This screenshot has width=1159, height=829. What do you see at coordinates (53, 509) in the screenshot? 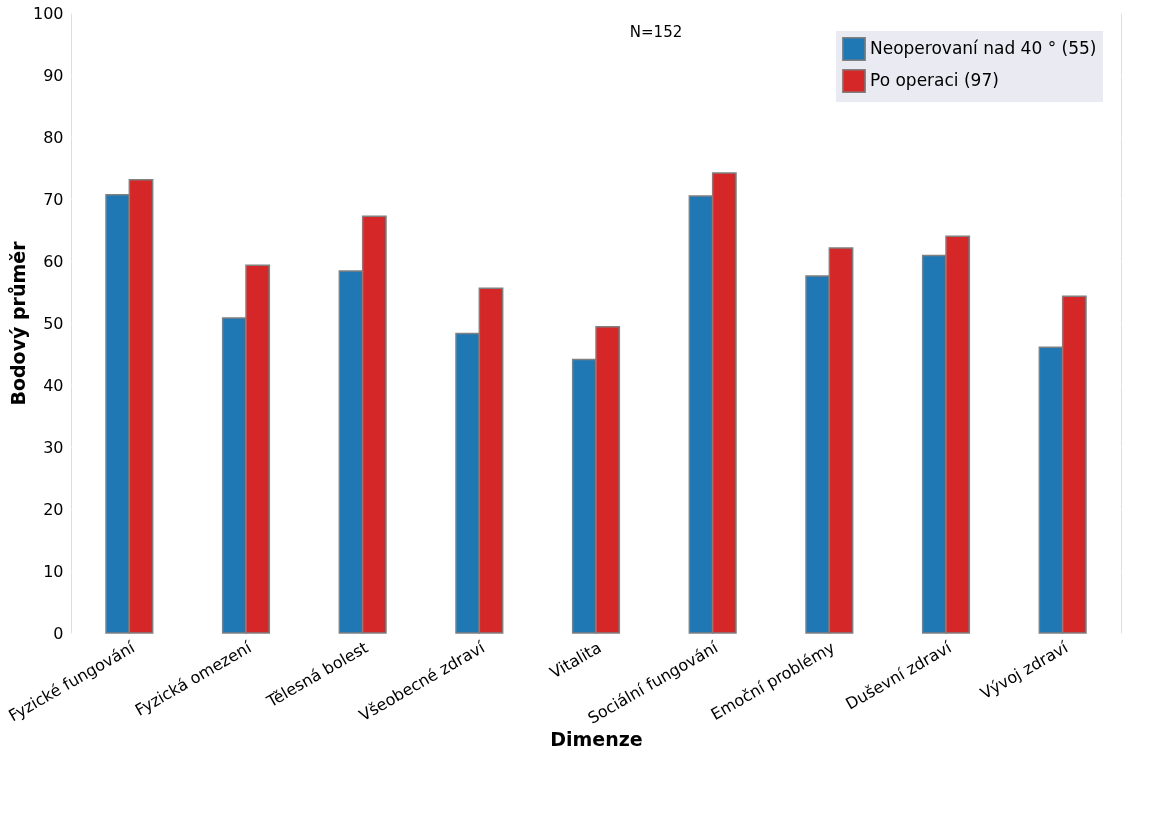
I see `y-tick-label: 20` at bounding box center [53, 509].